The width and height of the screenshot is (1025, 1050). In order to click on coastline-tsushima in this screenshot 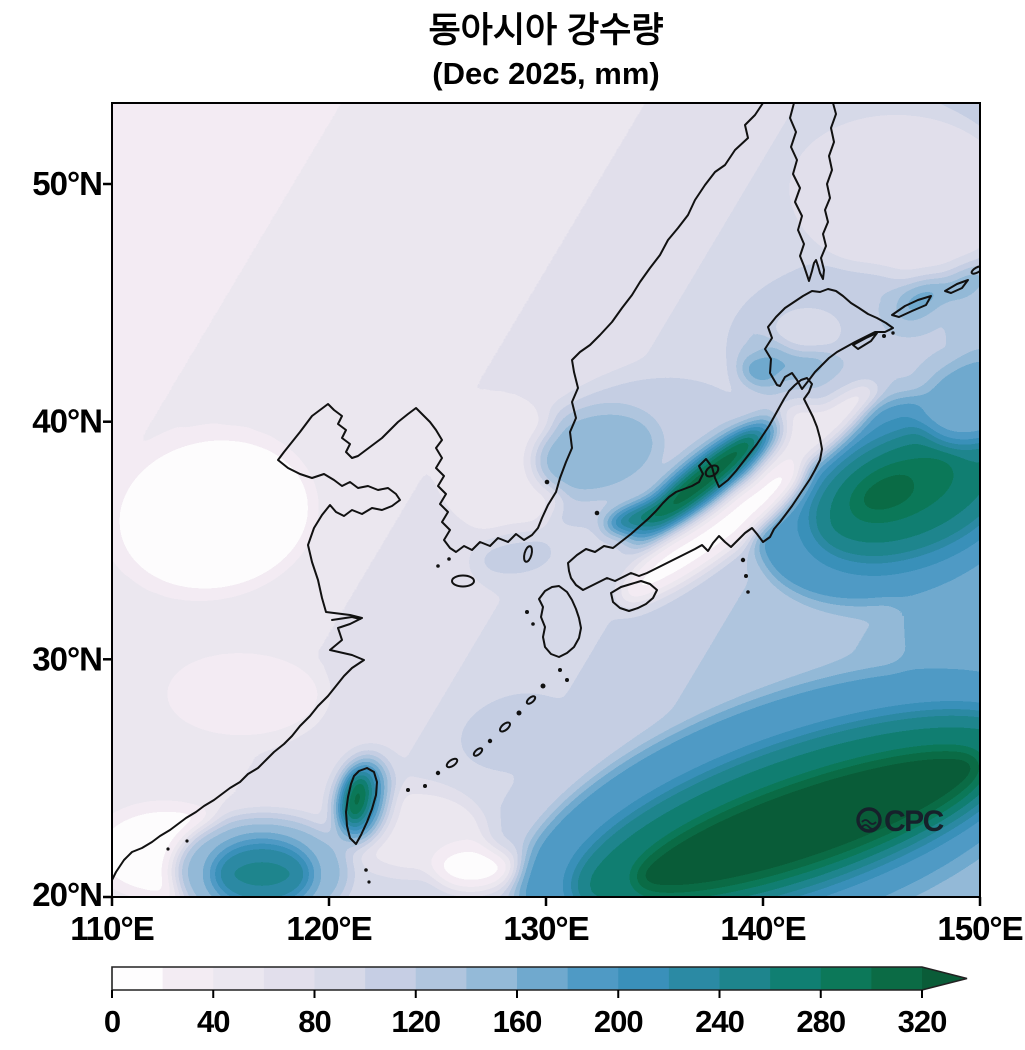, I will do `click(528, 554)`.